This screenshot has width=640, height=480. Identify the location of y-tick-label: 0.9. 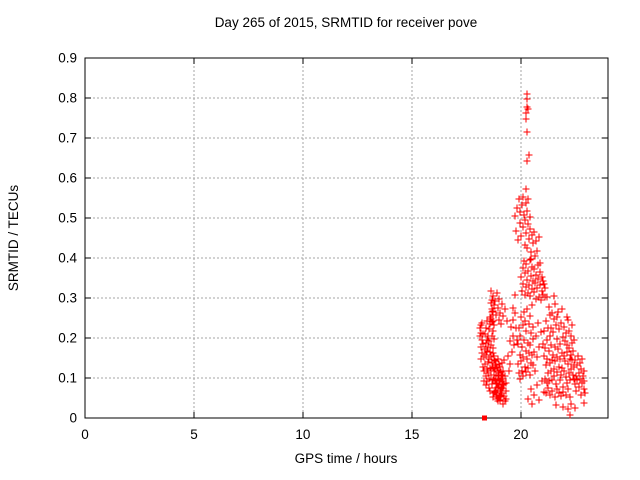
(67, 58).